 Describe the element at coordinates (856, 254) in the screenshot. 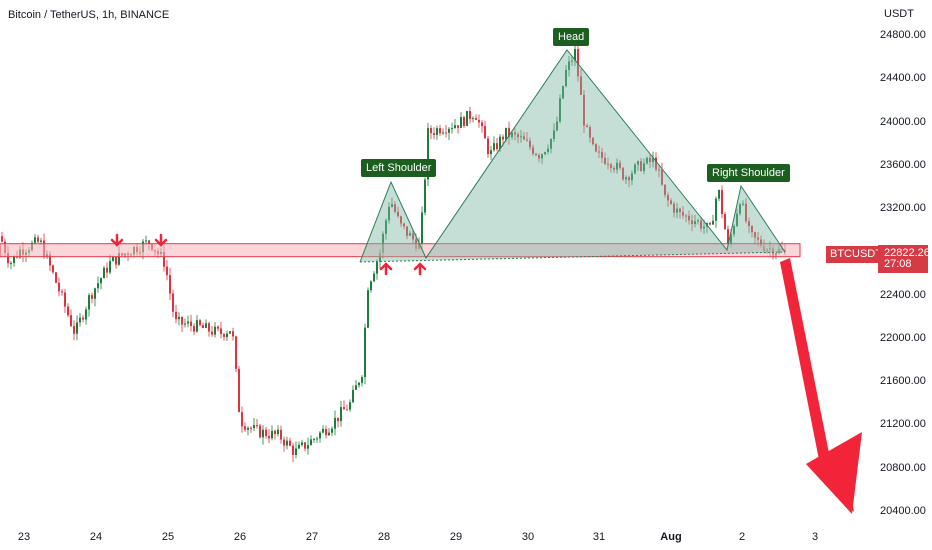

I see `symbol-tag: BTCUSDT` at that location.